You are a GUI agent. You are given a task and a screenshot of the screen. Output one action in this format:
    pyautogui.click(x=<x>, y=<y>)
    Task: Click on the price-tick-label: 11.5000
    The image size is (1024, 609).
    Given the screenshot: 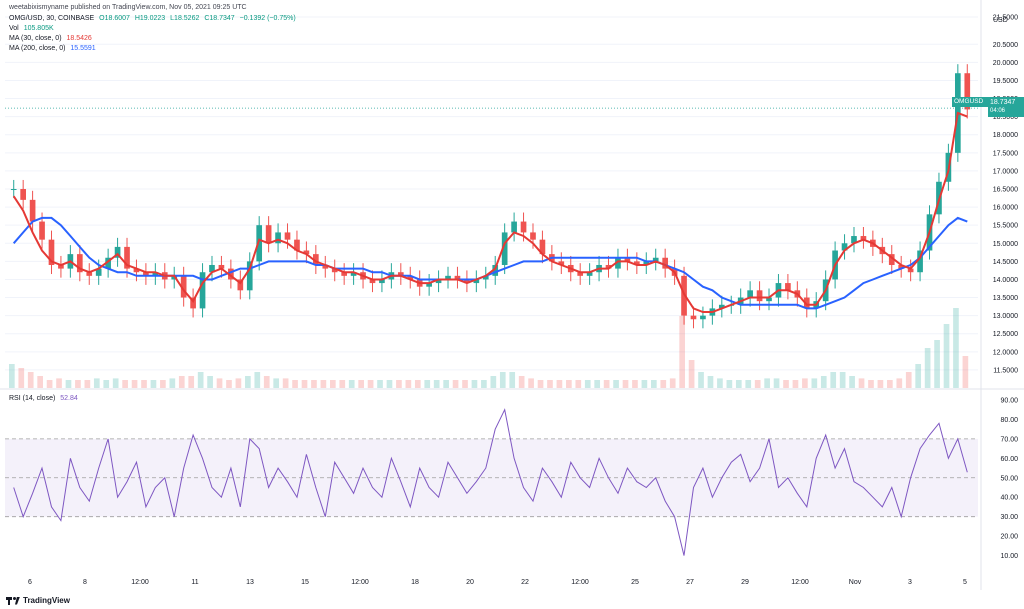 What is the action you would take?
    pyautogui.click(x=1005, y=370)
    